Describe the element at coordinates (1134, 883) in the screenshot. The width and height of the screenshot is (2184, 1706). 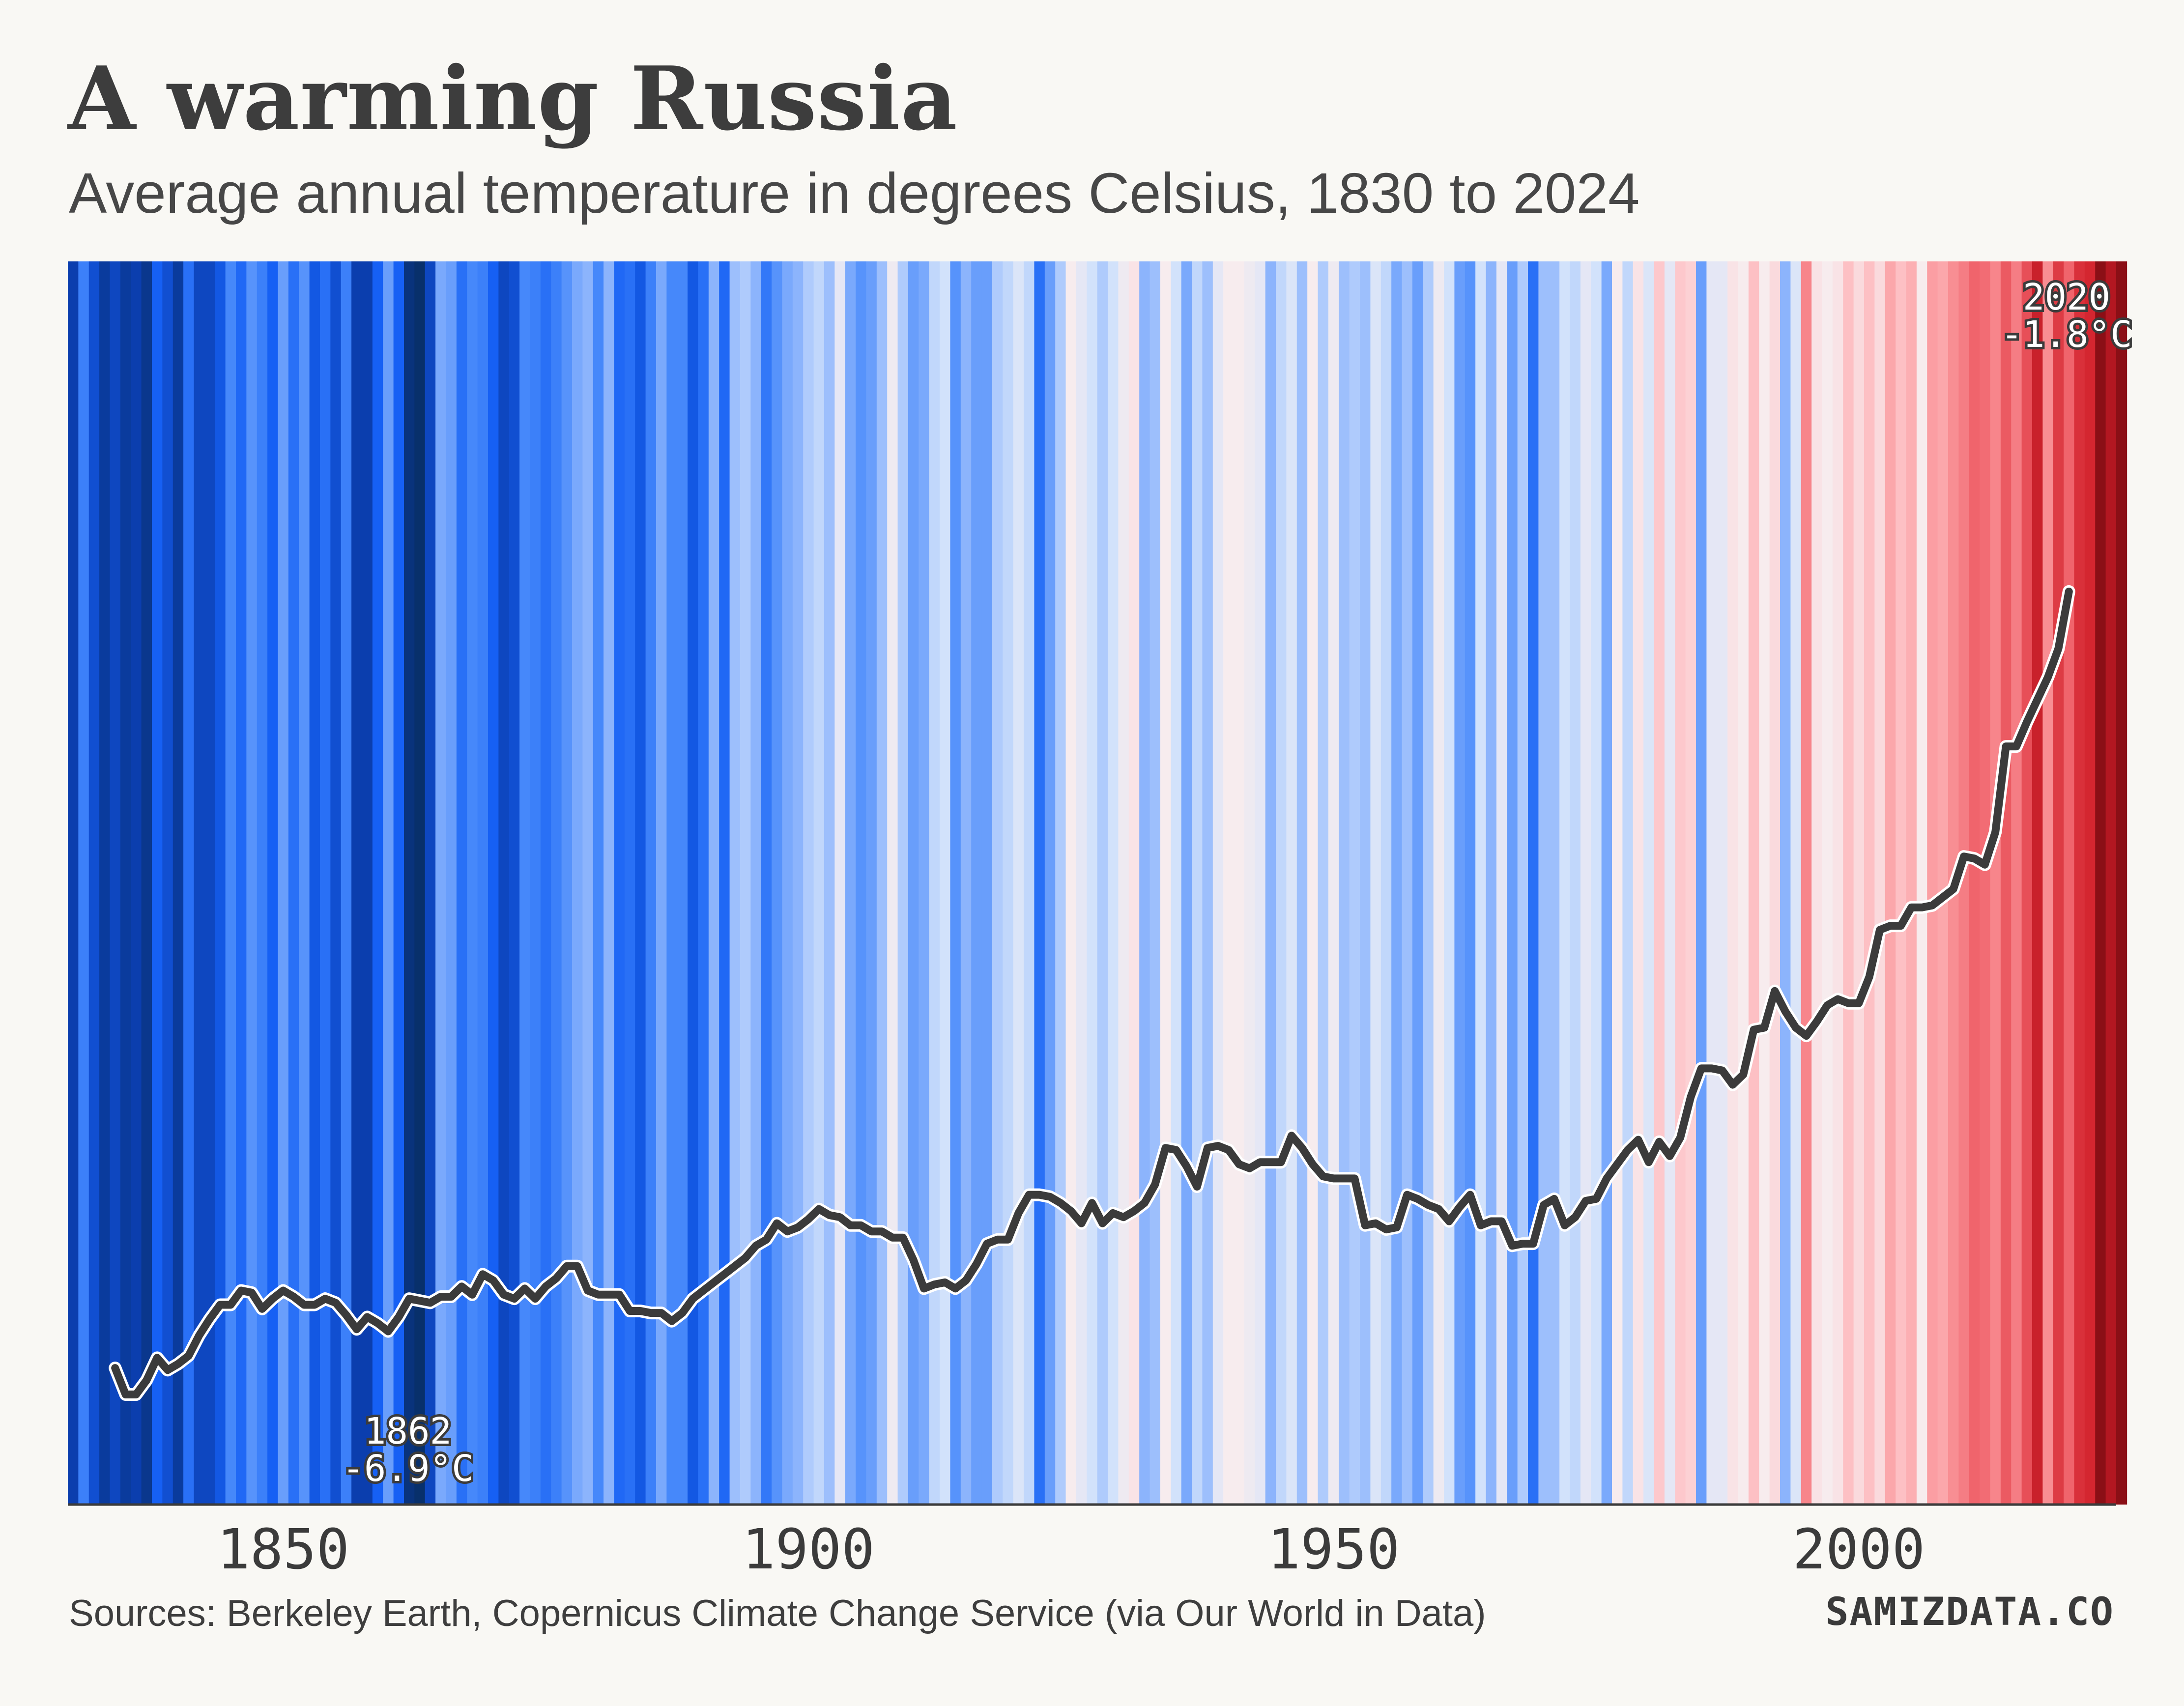
I see `stripe-1931` at that location.